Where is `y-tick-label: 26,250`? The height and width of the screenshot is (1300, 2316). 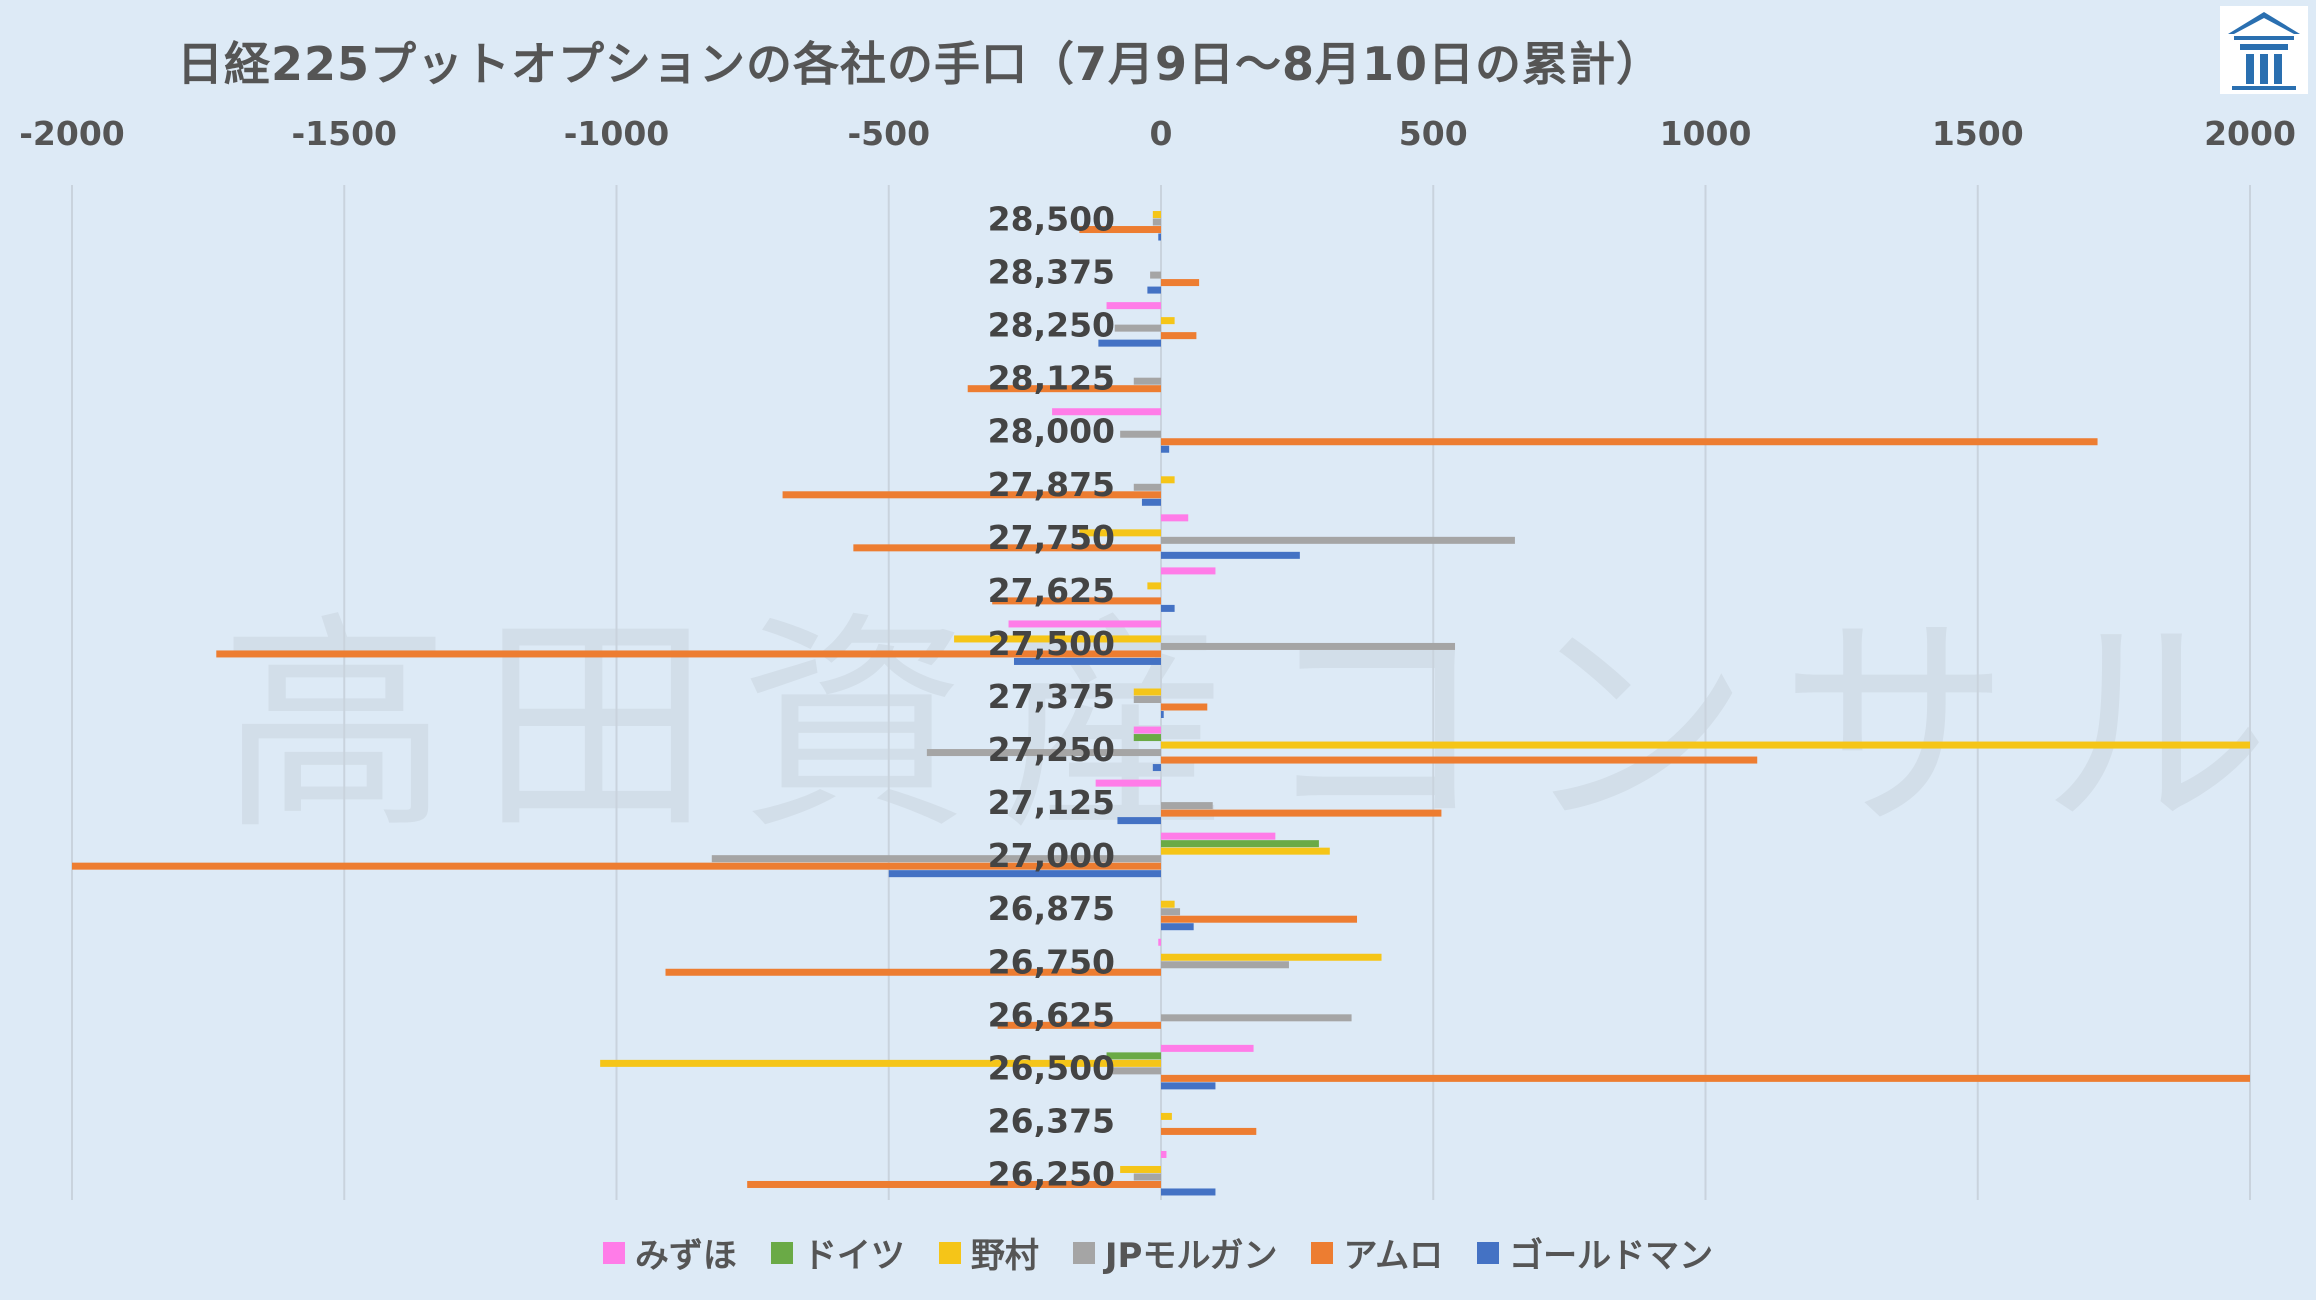 y-tick-label: 26,250 is located at coordinates (1051, 1173).